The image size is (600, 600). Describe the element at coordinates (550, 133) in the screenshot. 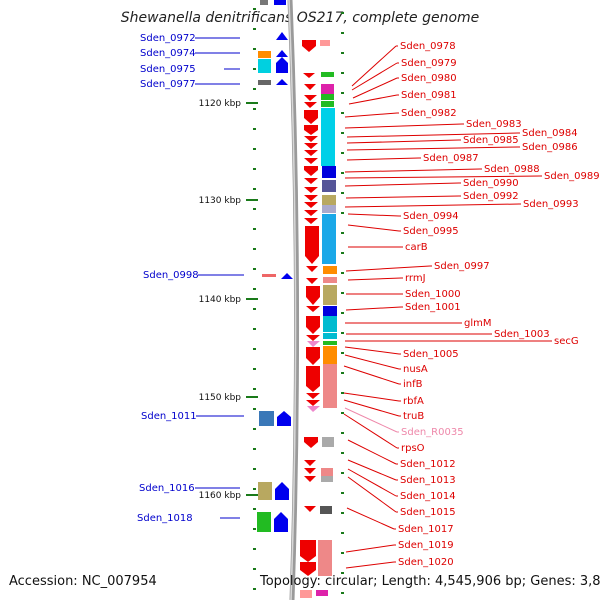

I see `gene-label-right: Sden_0984` at that location.